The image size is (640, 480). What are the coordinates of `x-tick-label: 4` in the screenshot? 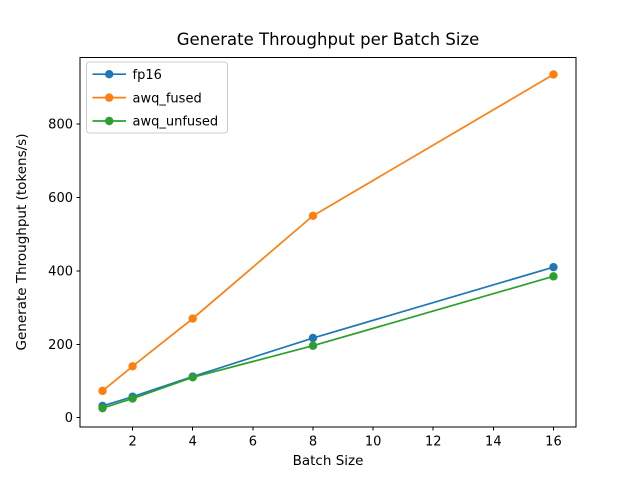 It's located at (193, 442).